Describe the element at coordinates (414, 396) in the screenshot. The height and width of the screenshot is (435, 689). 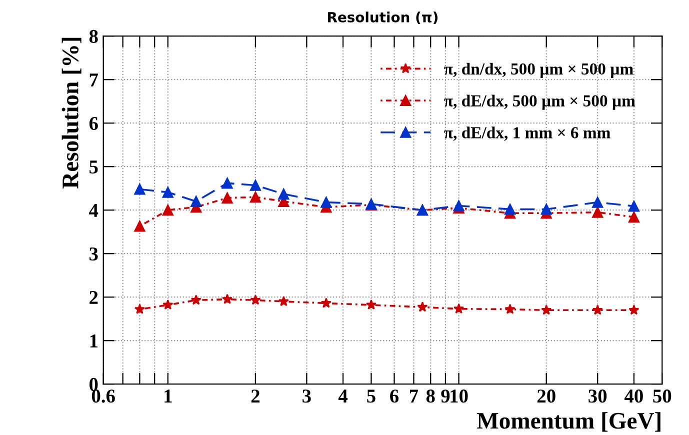
I see `x-tick-label: 7` at that location.